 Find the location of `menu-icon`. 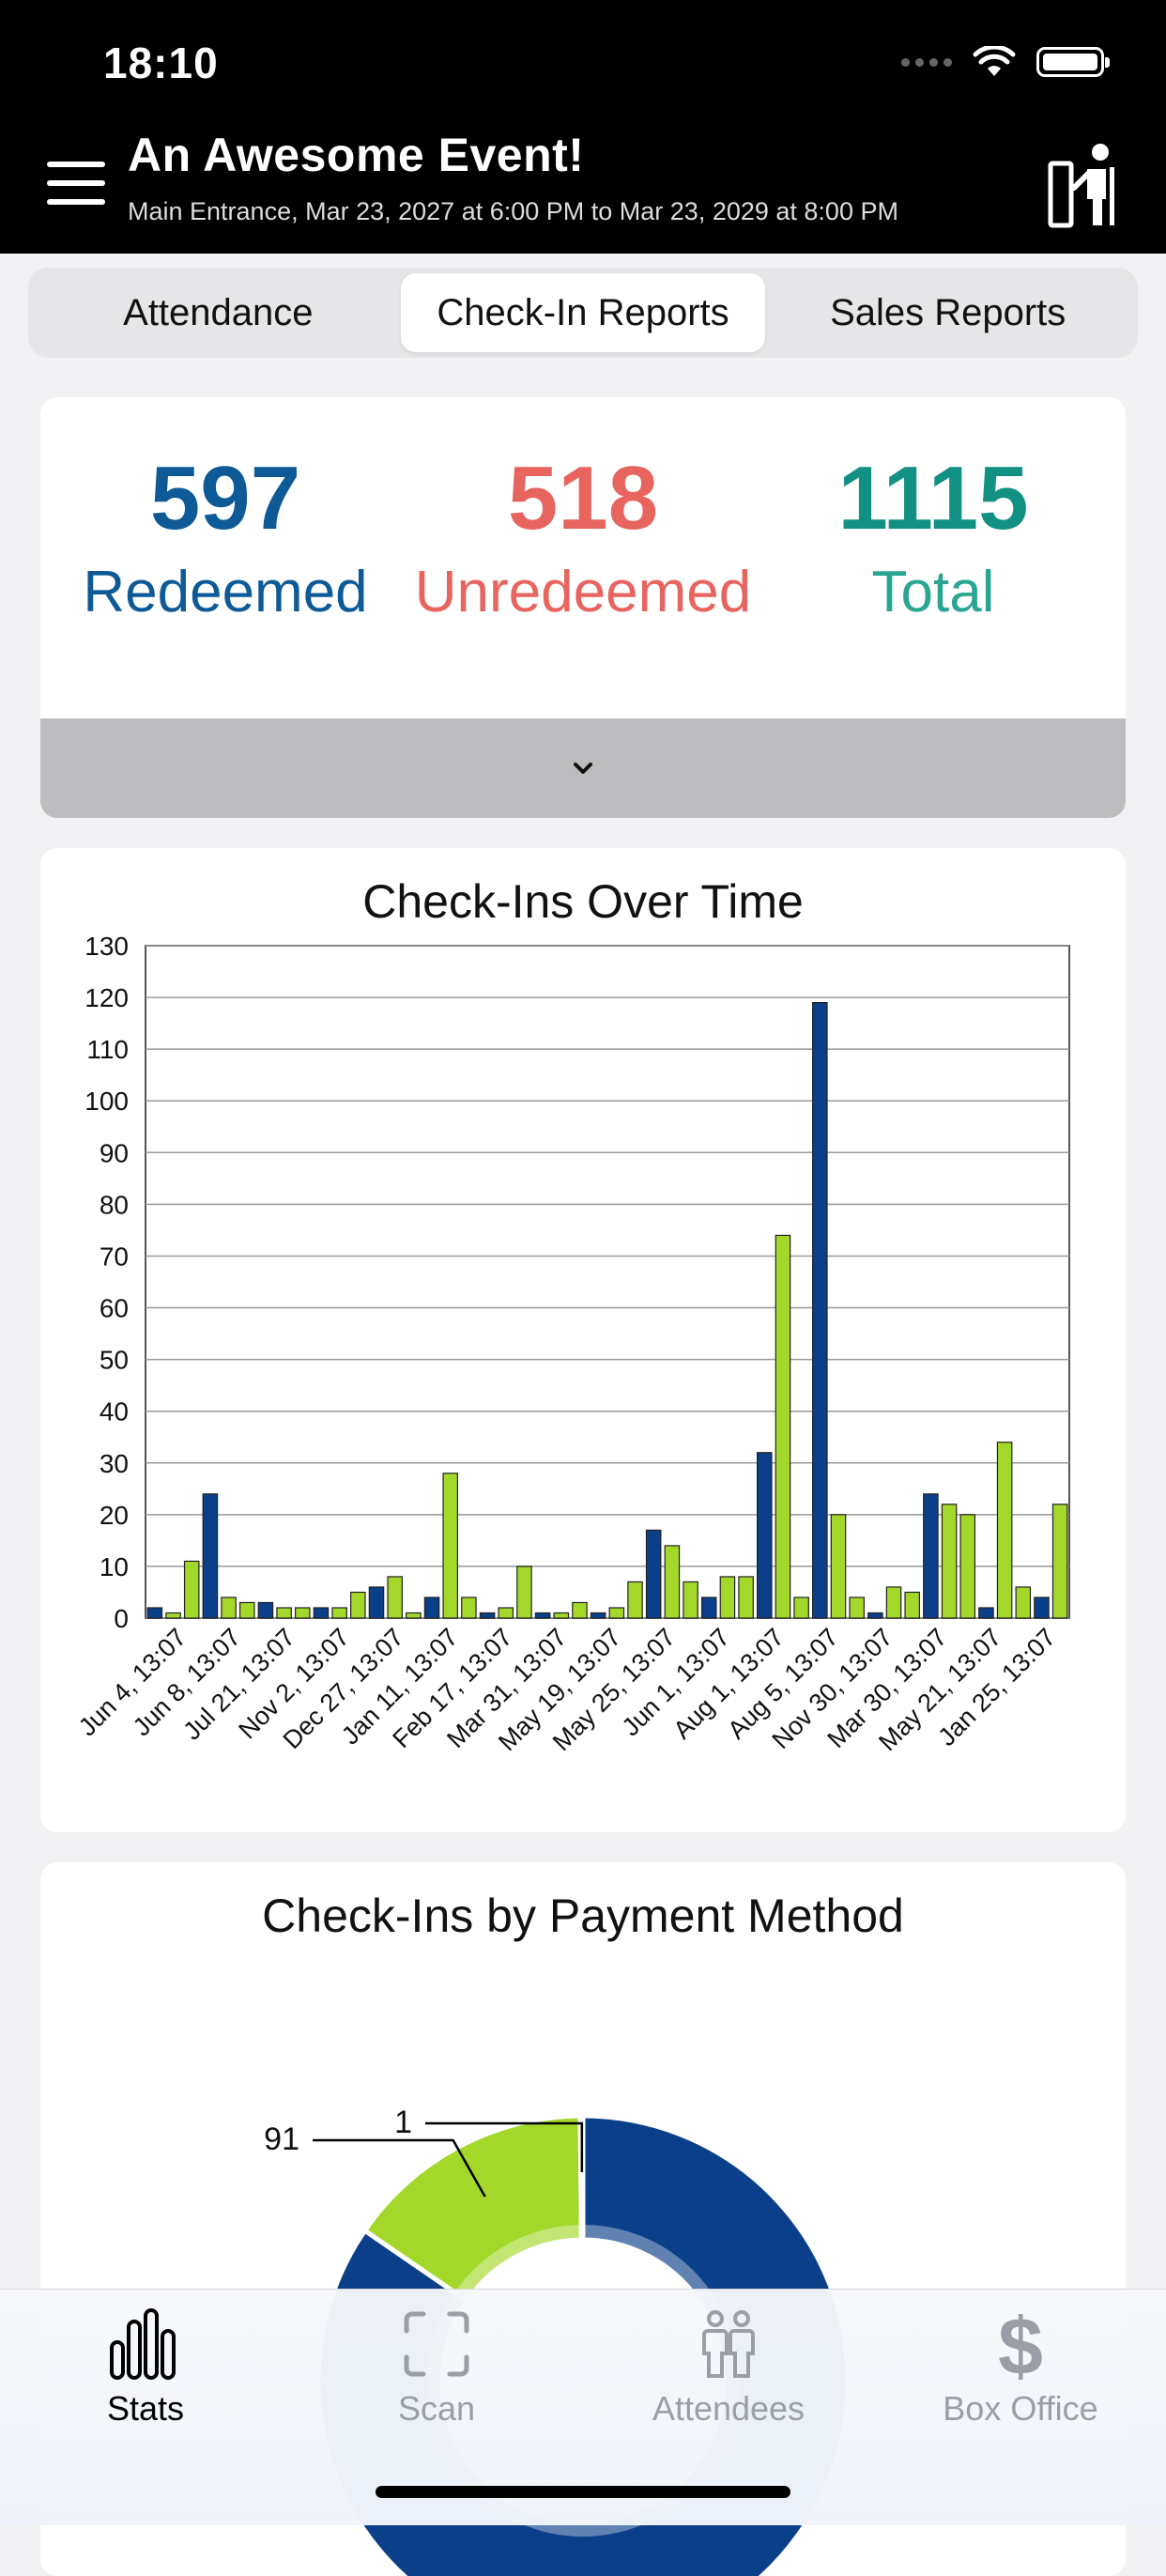

menu-icon is located at coordinates (76, 183).